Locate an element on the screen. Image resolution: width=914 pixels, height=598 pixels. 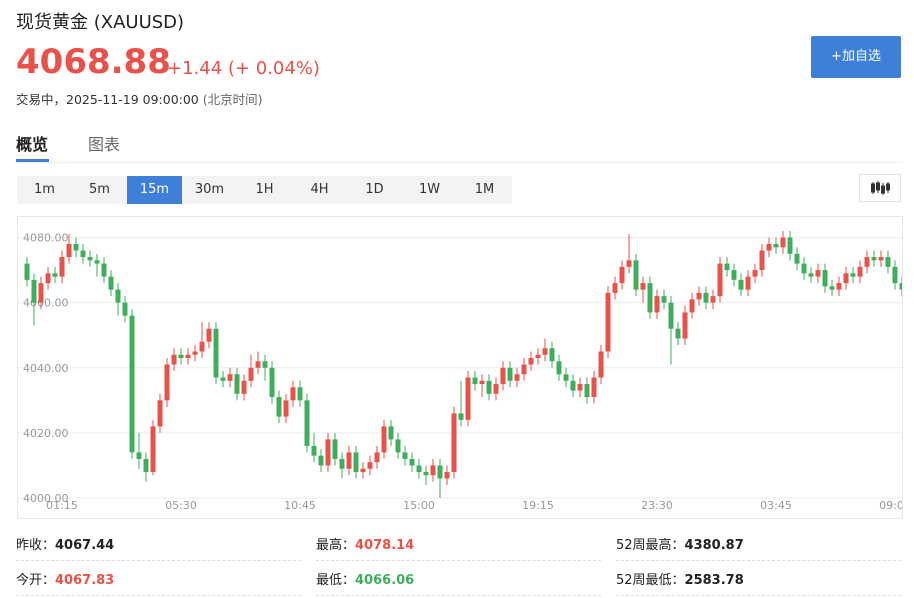
interval: 1H is located at coordinates (264, 189).